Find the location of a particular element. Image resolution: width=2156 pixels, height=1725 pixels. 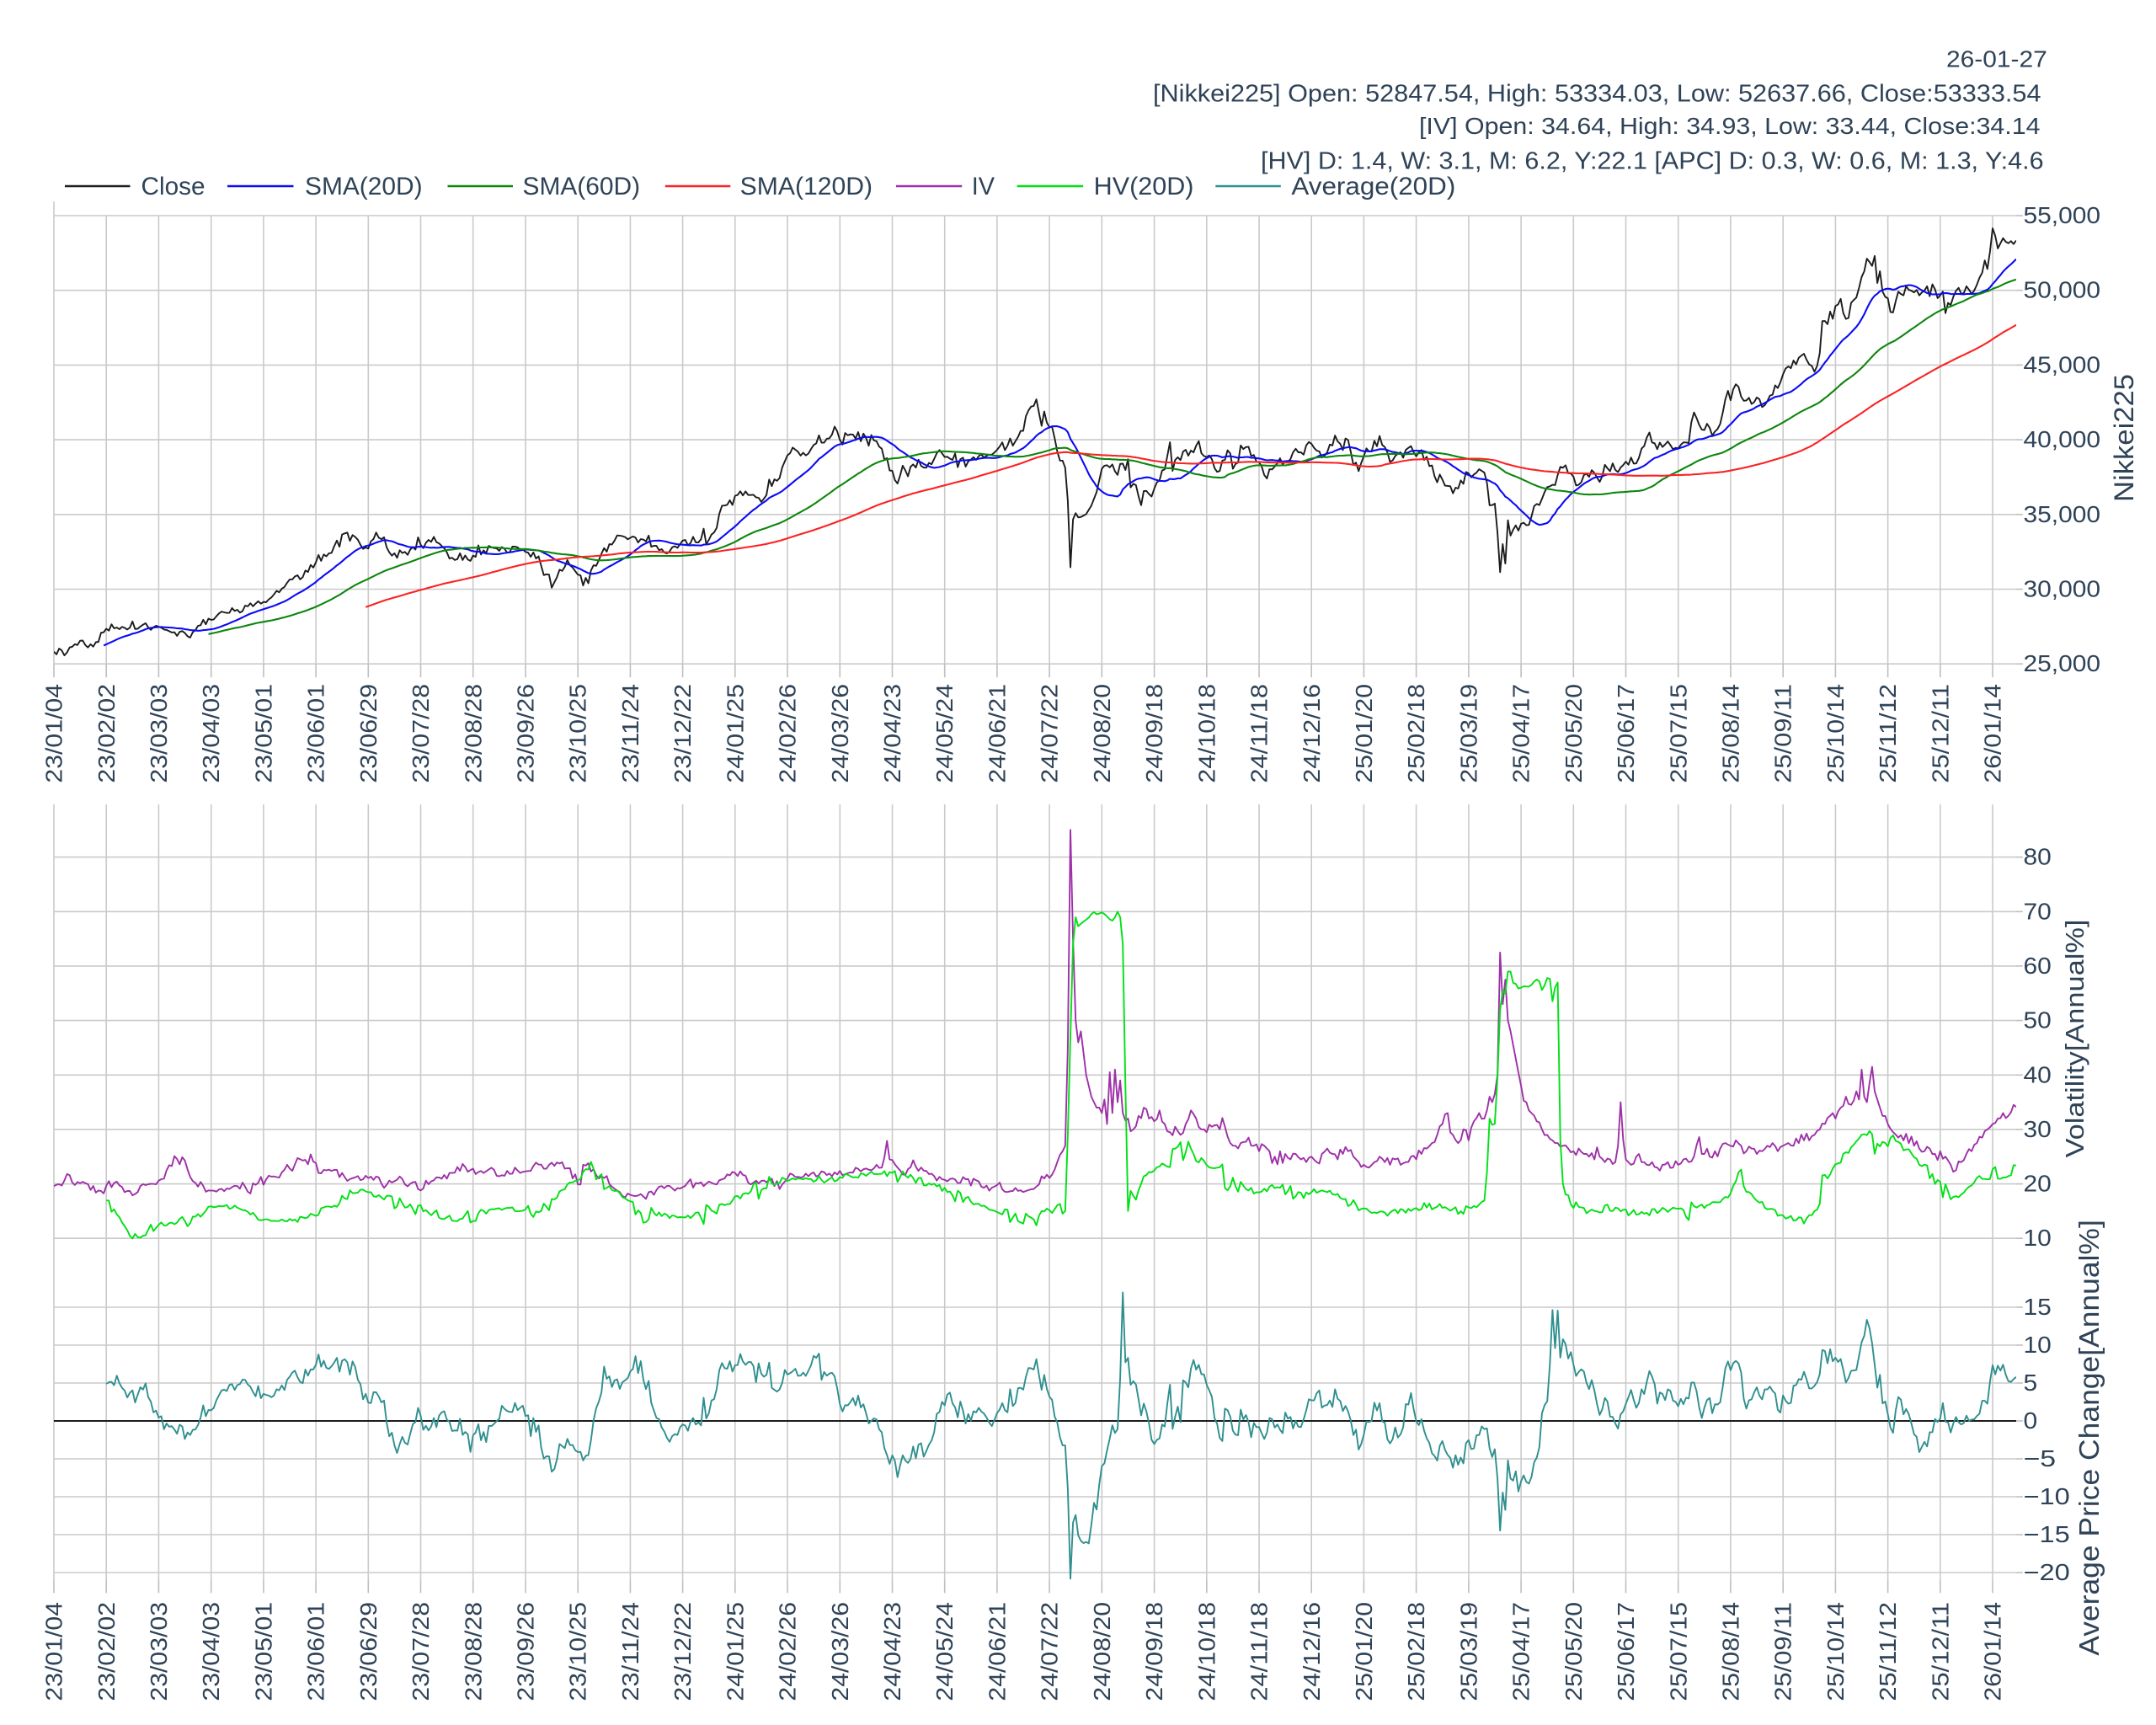

svg-text: 5 is located at coordinates (2031, 1383).